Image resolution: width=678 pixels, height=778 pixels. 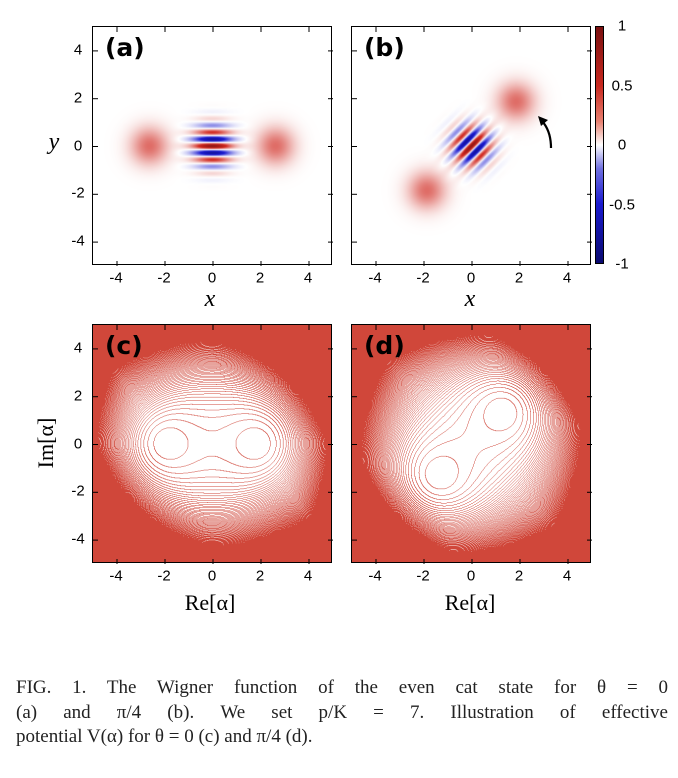 I want to click on colorbar-tick-label: 1, so click(x=622, y=26).